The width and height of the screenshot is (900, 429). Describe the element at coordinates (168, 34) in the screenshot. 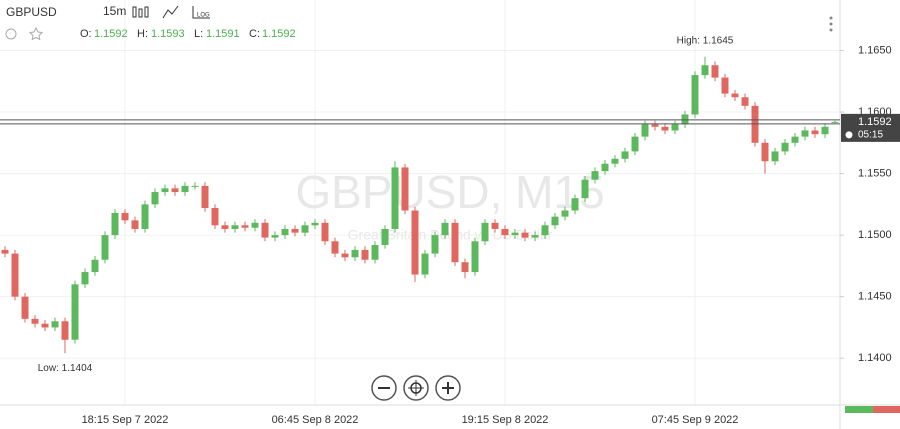

I see `h-value: 1.1593` at that location.